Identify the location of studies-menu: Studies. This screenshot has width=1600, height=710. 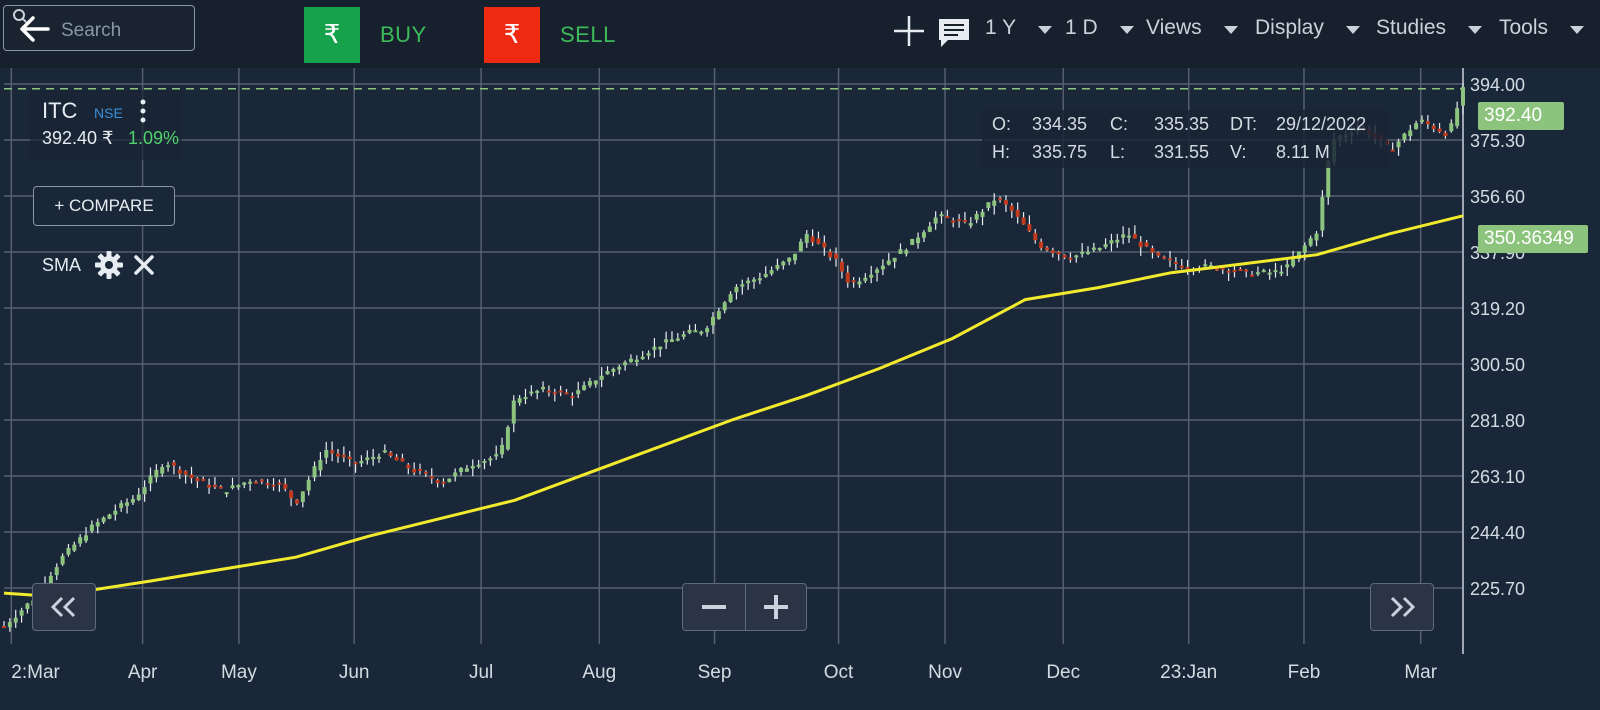
(1429, 28).